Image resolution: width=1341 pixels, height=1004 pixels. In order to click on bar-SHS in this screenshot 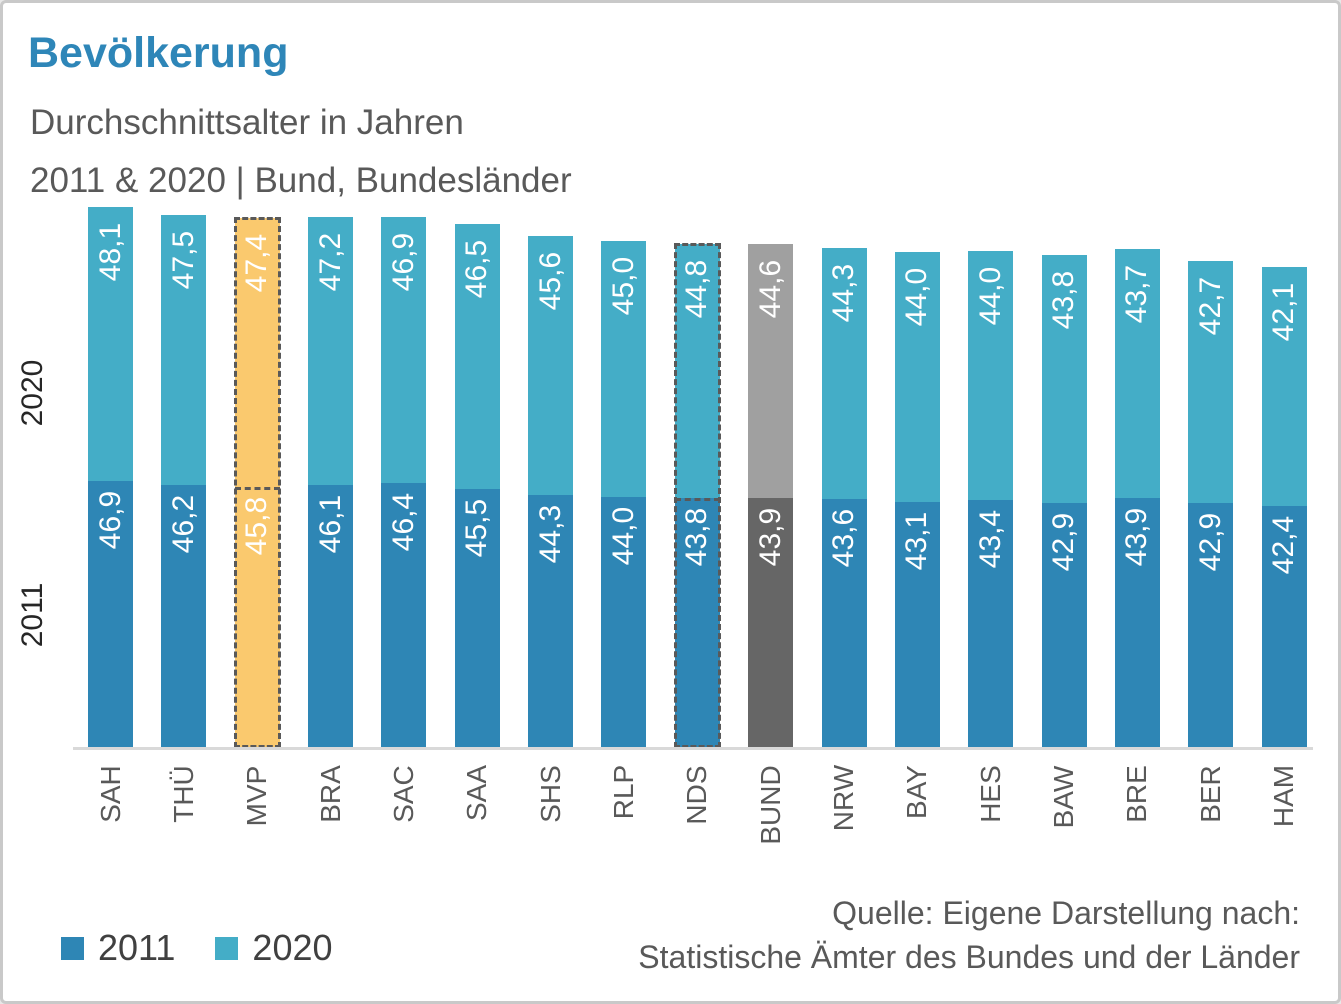, I will do `click(551, 491)`.